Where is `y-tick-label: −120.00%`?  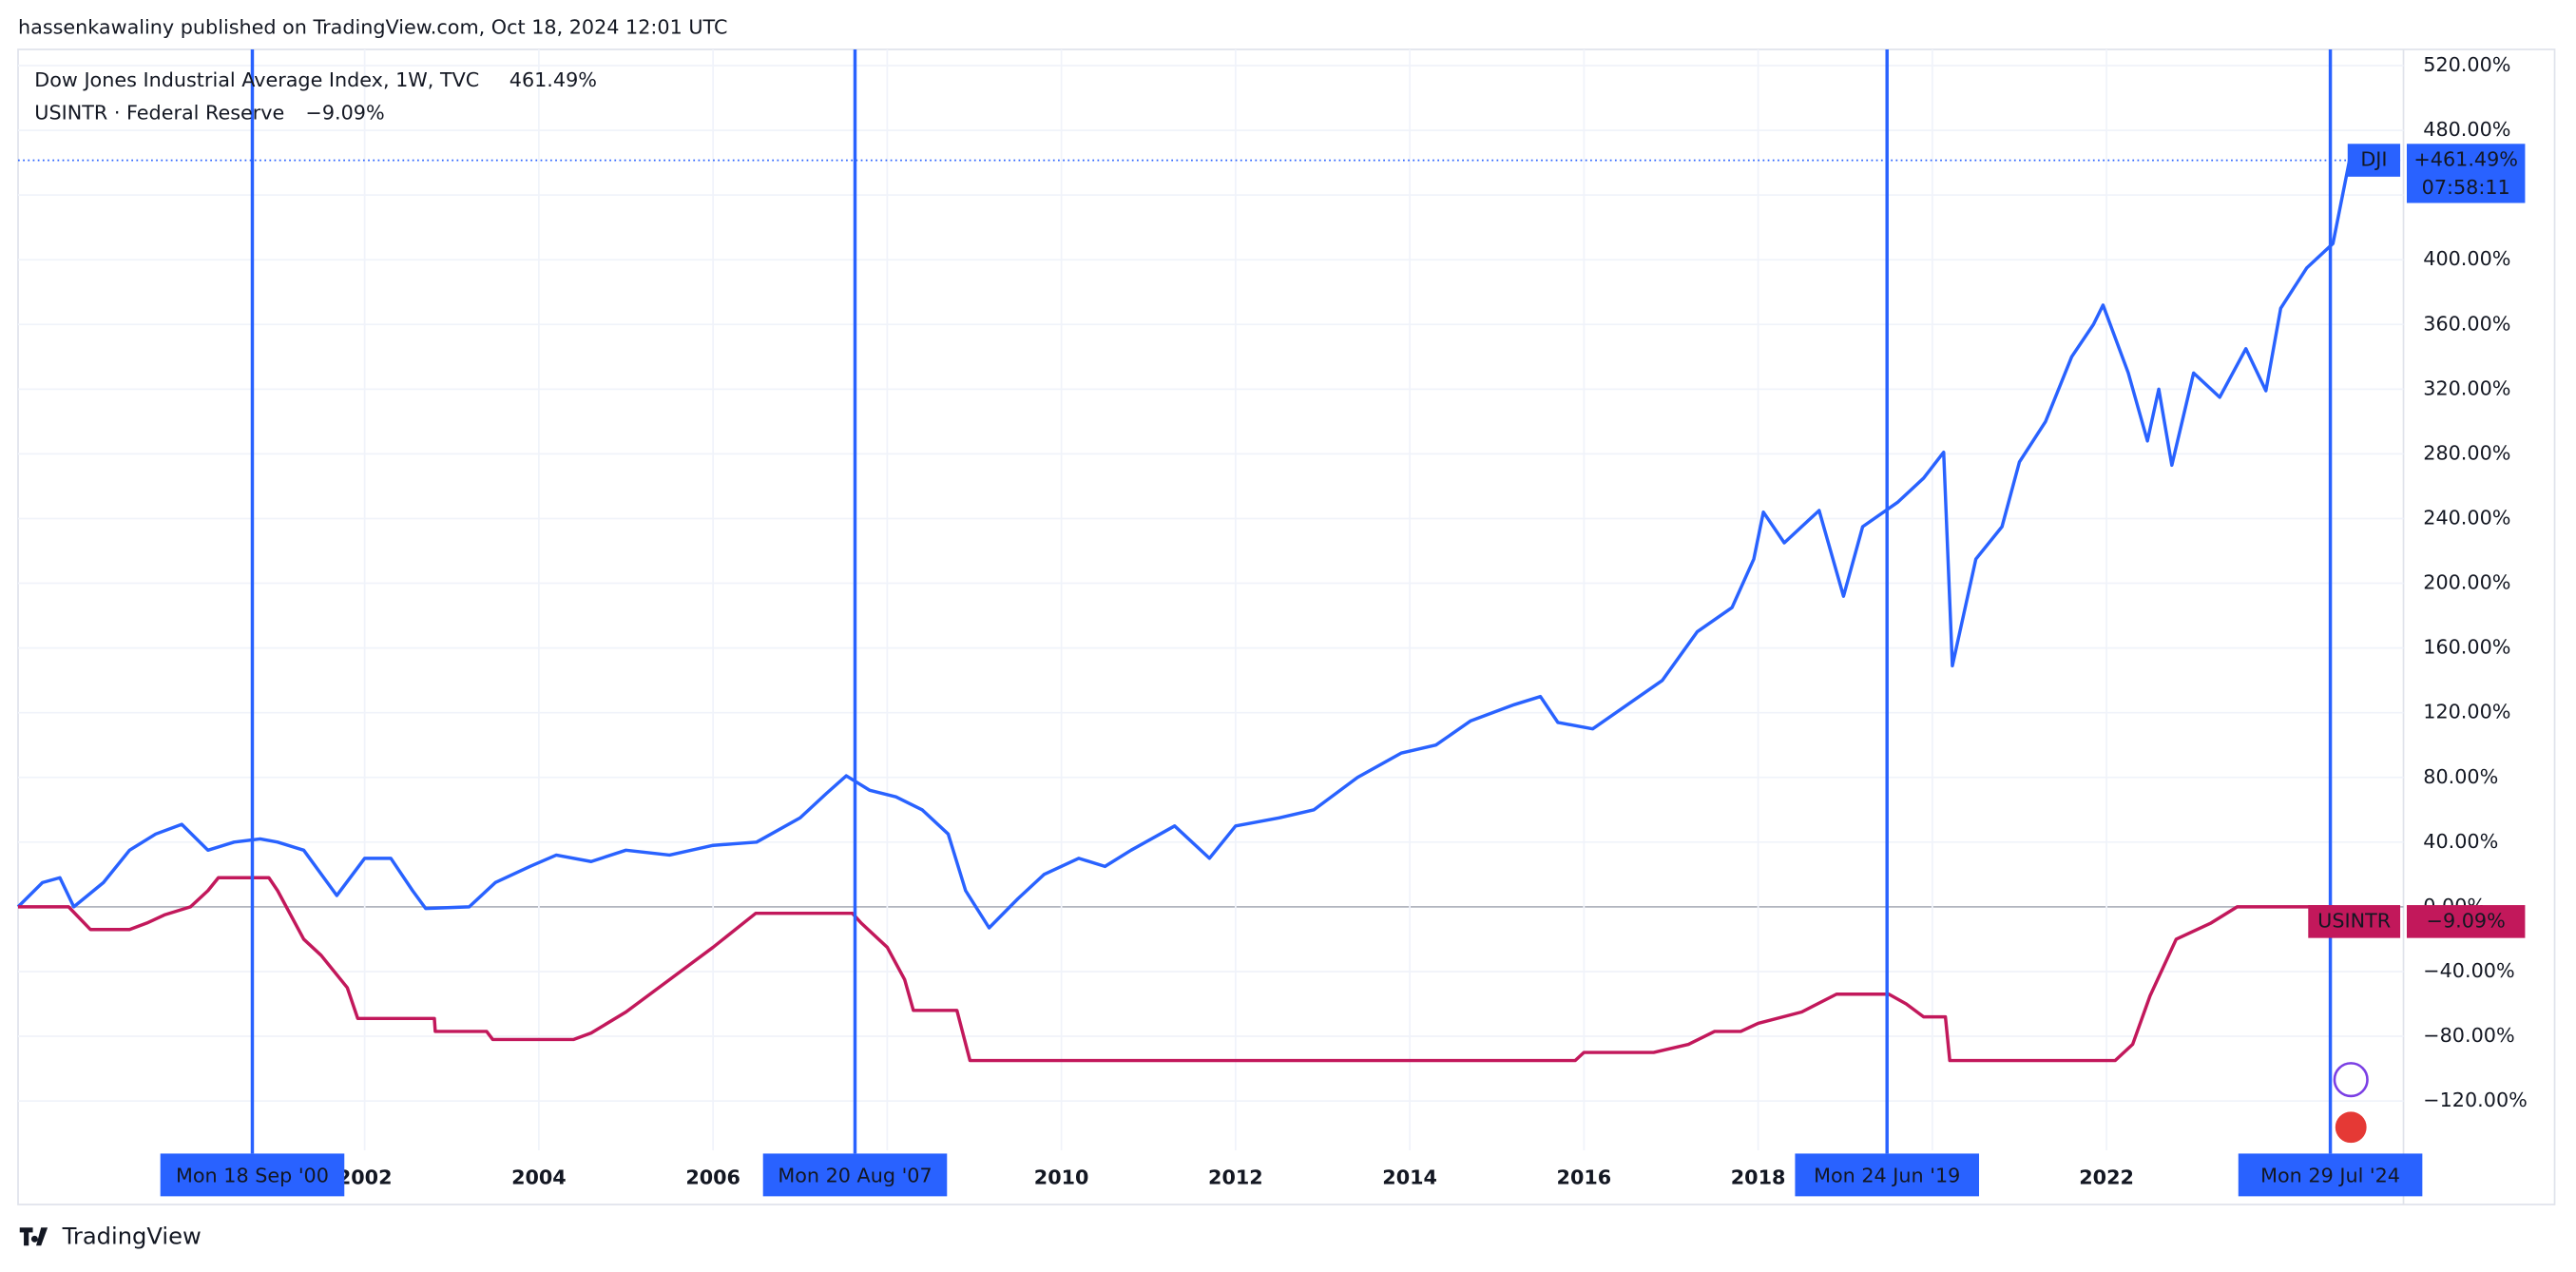 y-tick-label: −120.00% is located at coordinates (2475, 1100).